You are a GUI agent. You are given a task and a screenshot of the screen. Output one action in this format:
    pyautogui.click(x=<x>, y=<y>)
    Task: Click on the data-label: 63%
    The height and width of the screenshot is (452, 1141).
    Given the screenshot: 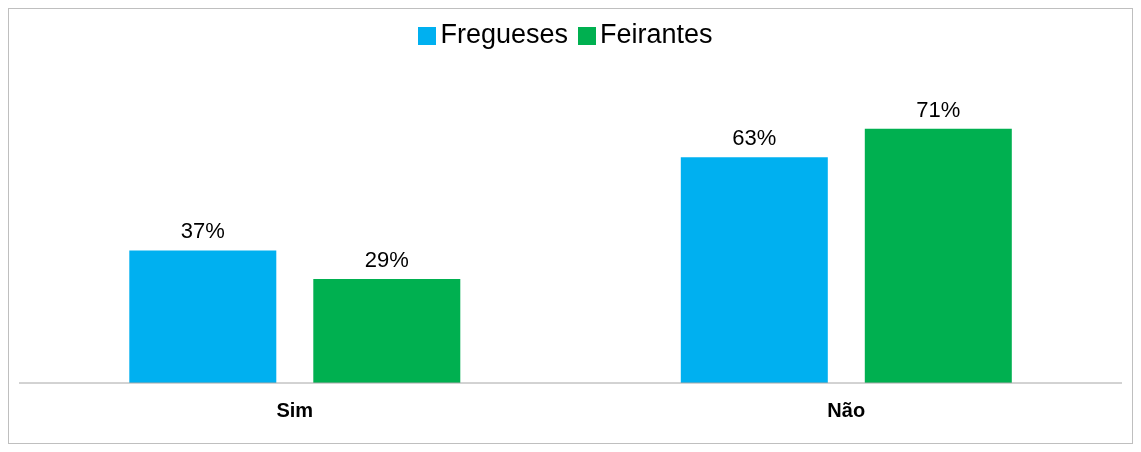 What is the action you would take?
    pyautogui.click(x=754, y=138)
    